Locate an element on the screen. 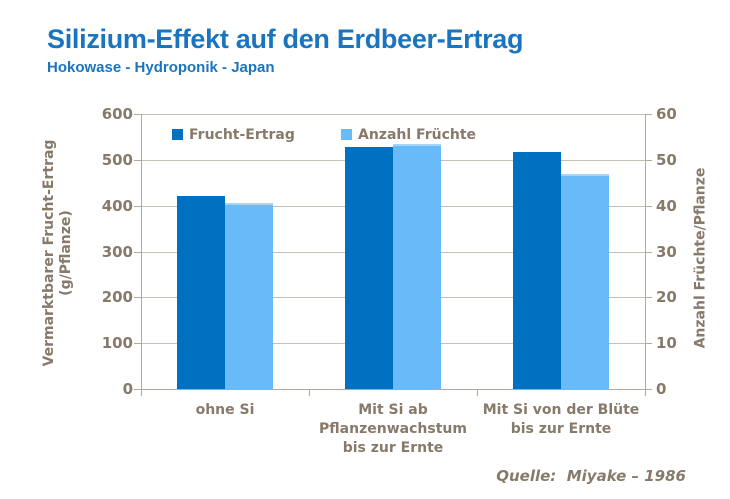 This screenshot has width=730, height=499. right-axis-line is located at coordinates (645, 252).